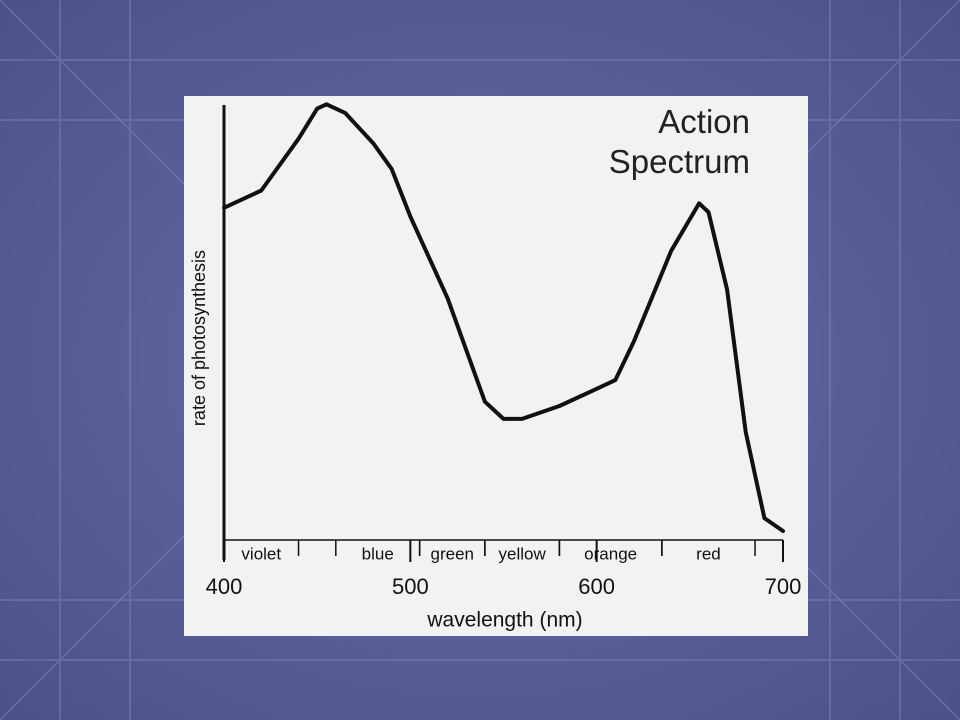 The image size is (960, 720). I want to click on band-label: orange, so click(610, 553).